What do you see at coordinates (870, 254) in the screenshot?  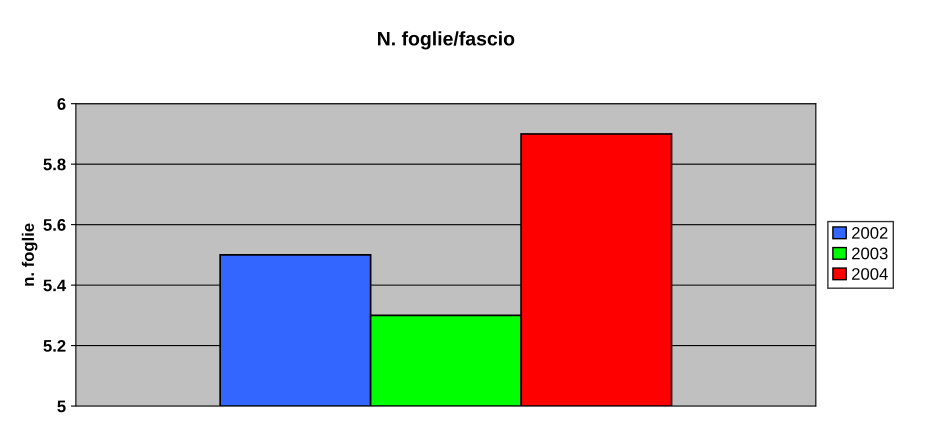 I see `legend-label: 2003` at bounding box center [870, 254].